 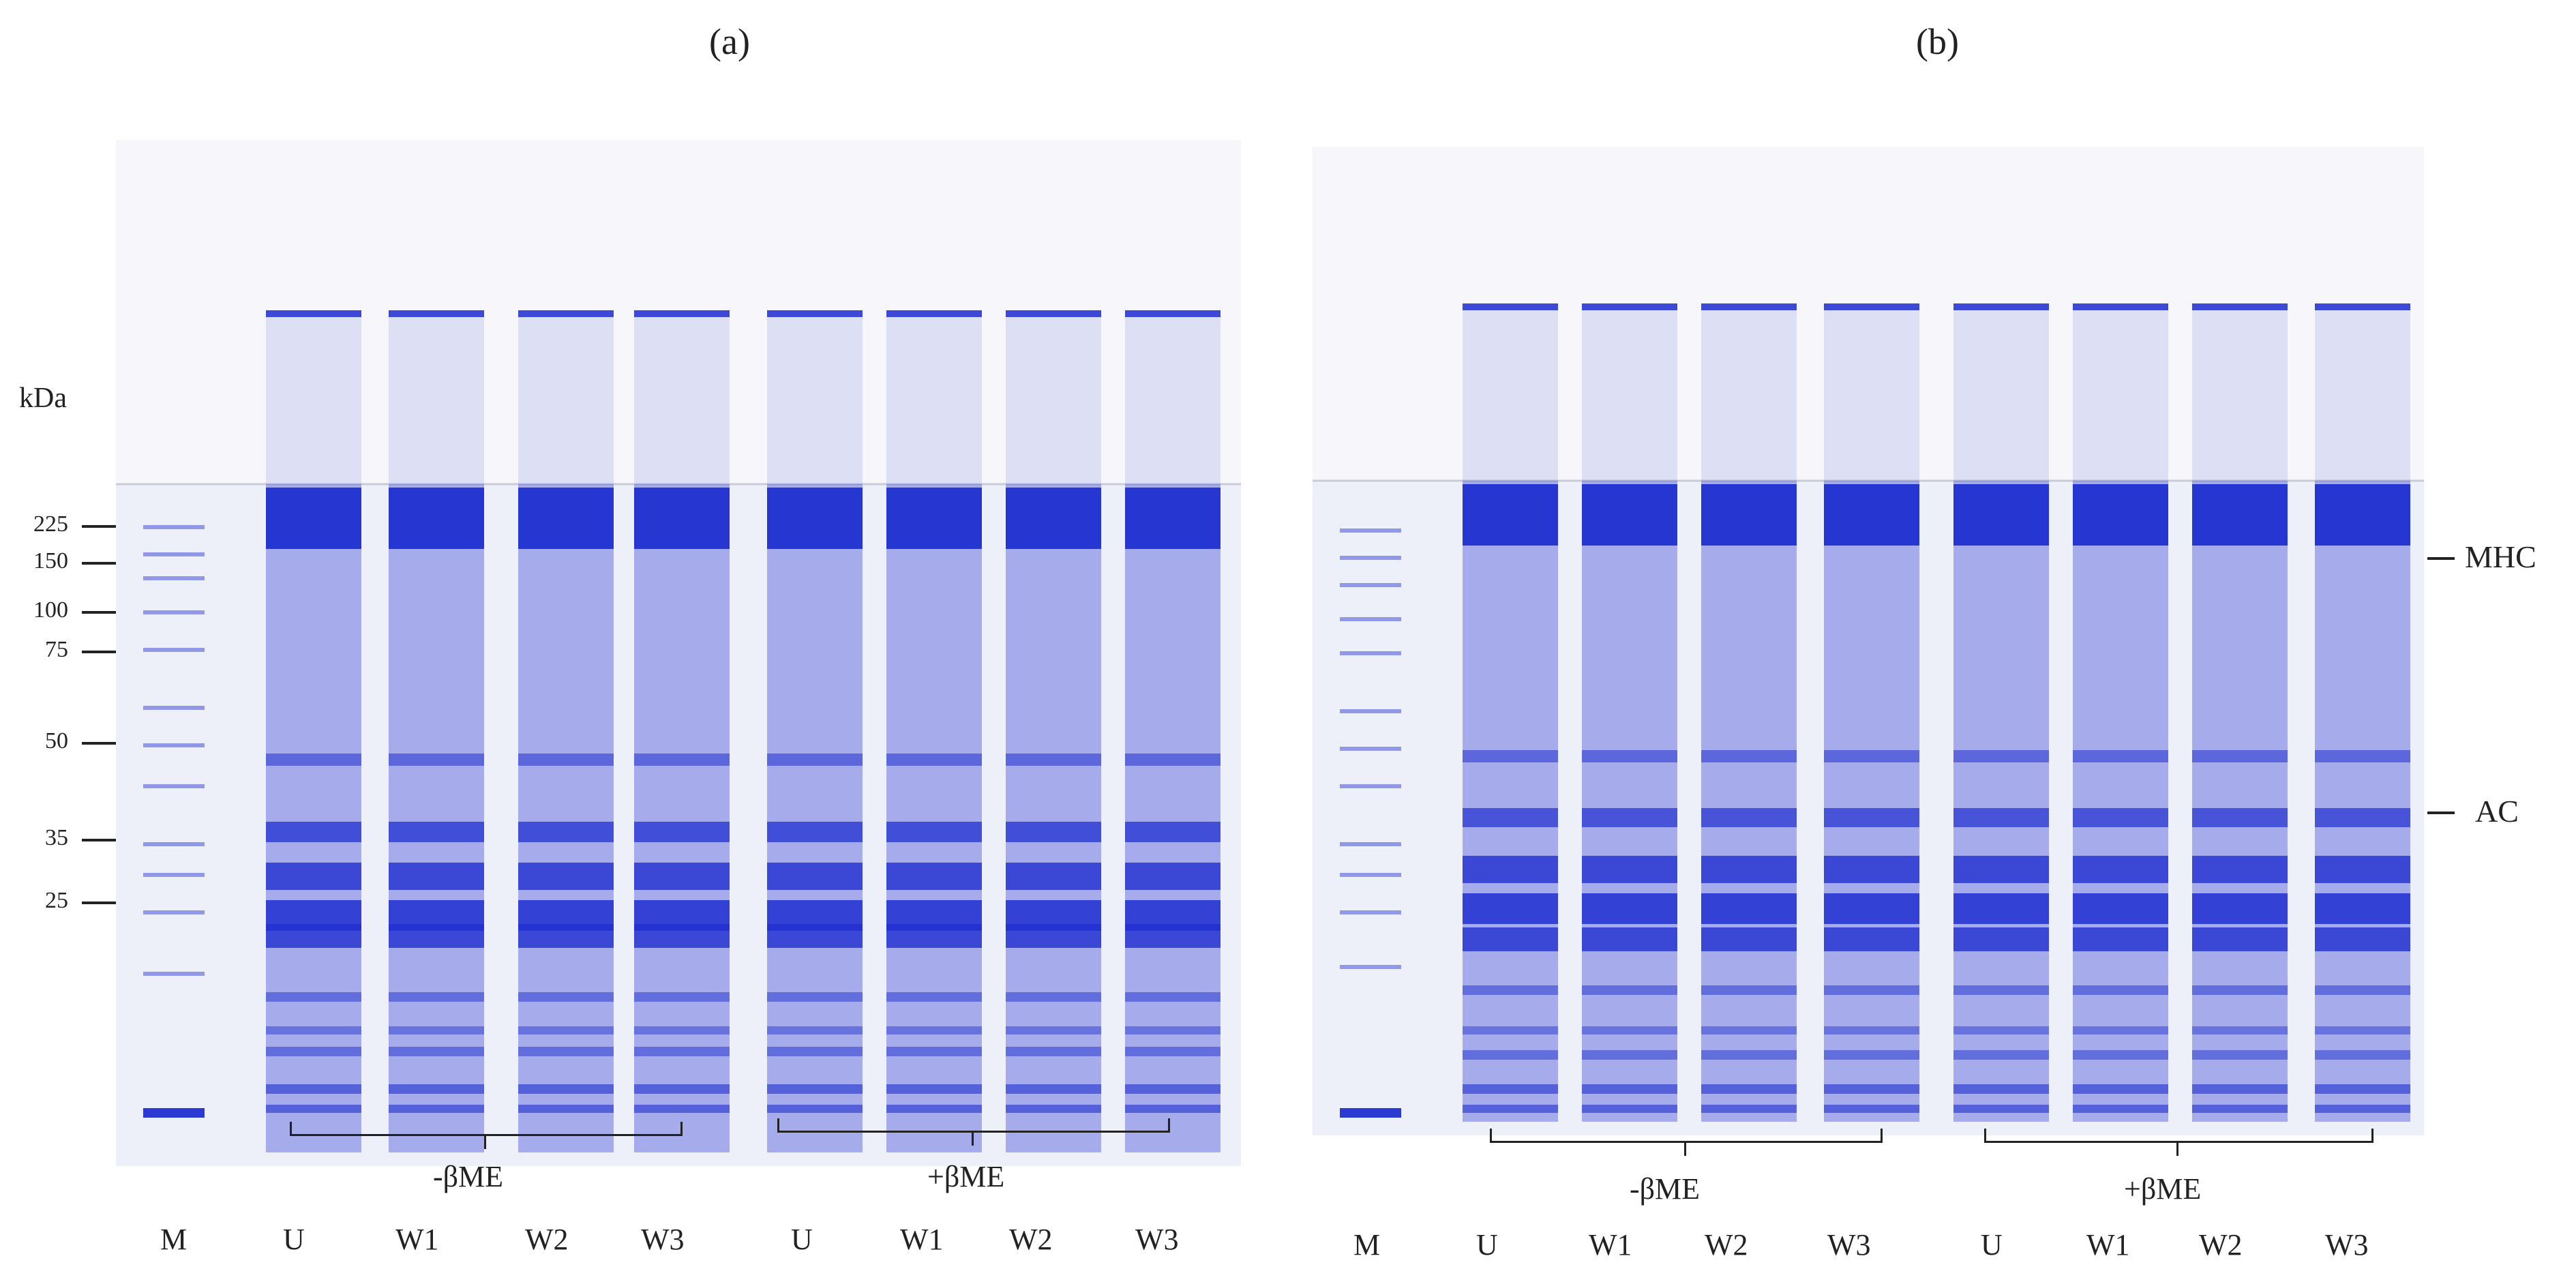 What do you see at coordinates (99, 744) in the screenshot?
I see `mw-50-tick` at bounding box center [99, 744].